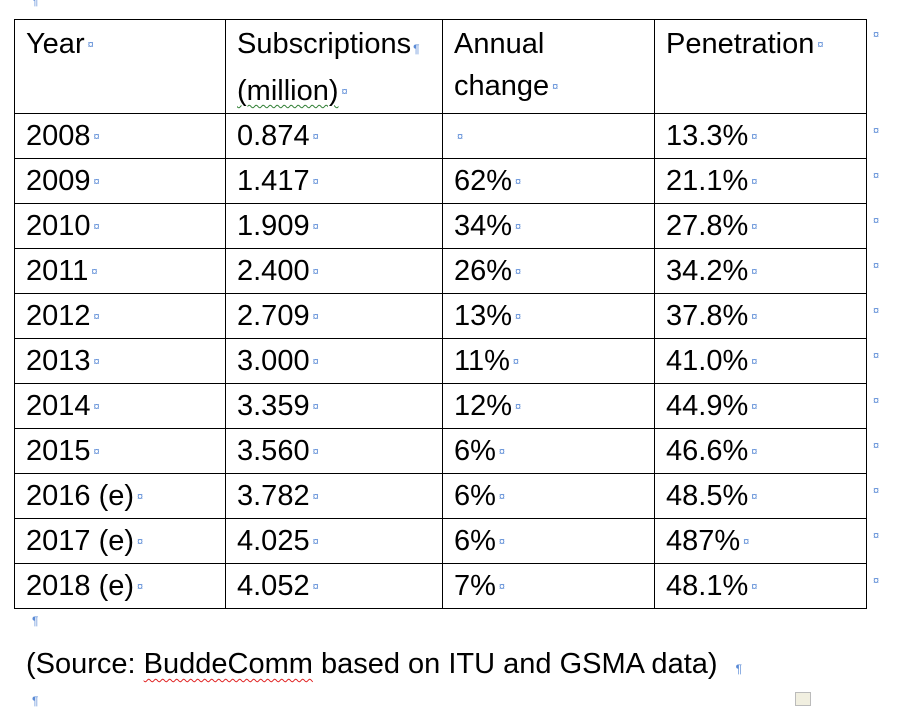  What do you see at coordinates (120, 541) in the screenshot?
I see `cell-year: 2017 (e) ¤` at bounding box center [120, 541].